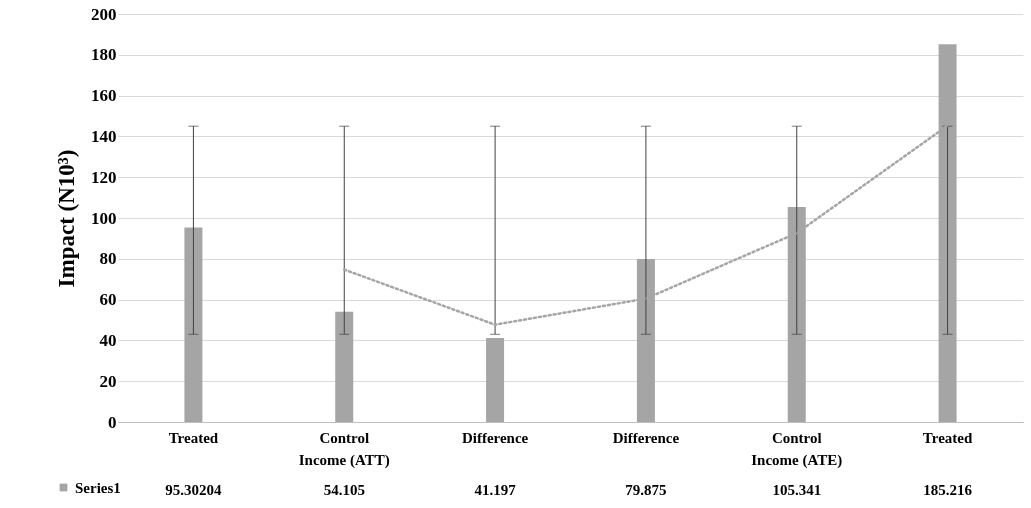 The height and width of the screenshot is (508, 1031). Describe the element at coordinates (104, 177) in the screenshot. I see `y-tick-label: 120` at that location.